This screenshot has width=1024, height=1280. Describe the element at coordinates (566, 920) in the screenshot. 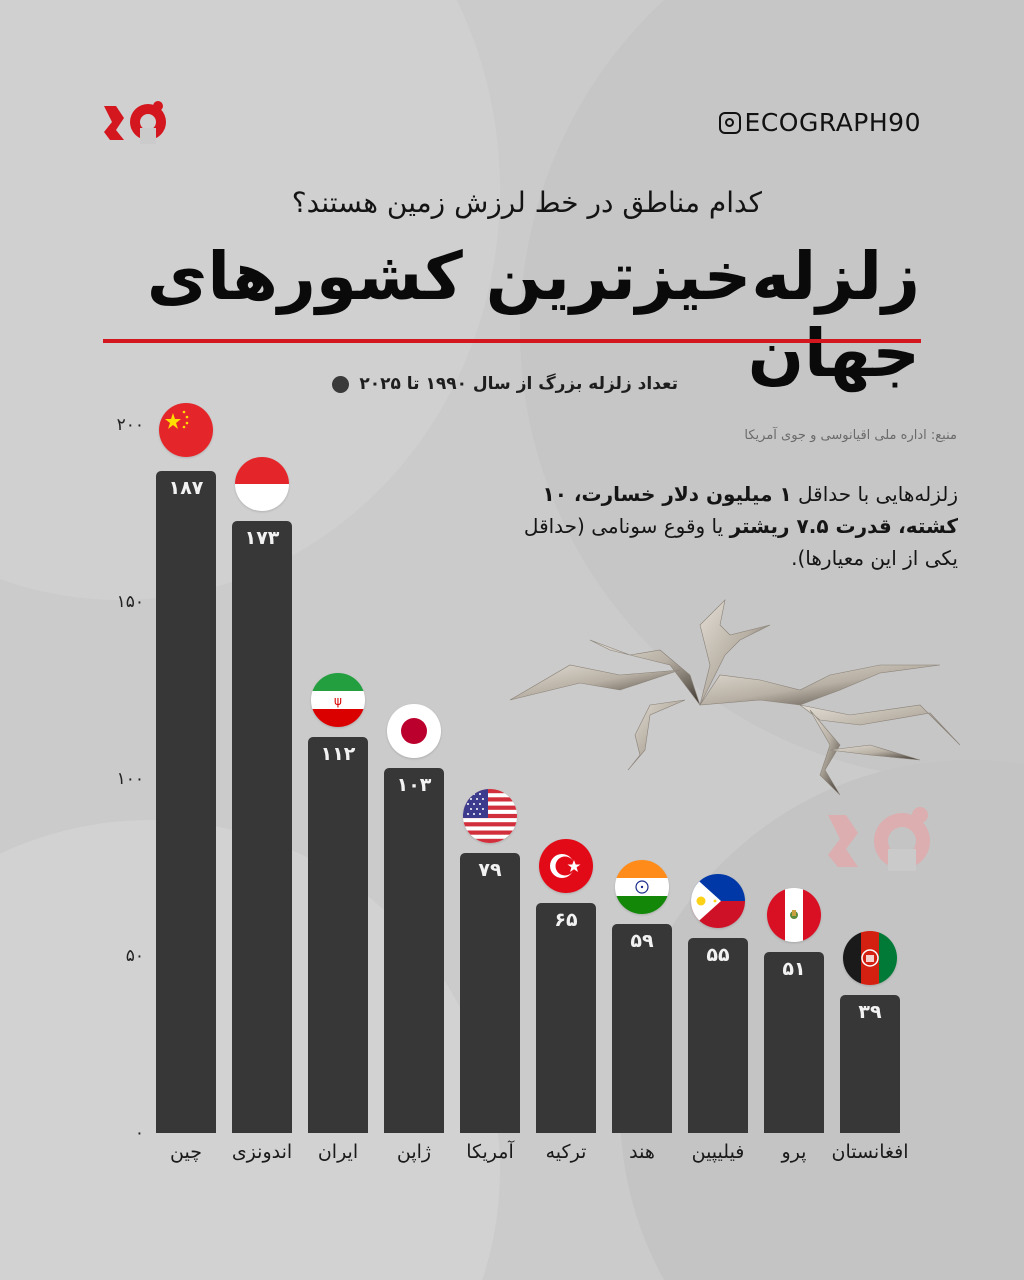

I see `bar-value: ۶۵` at that location.